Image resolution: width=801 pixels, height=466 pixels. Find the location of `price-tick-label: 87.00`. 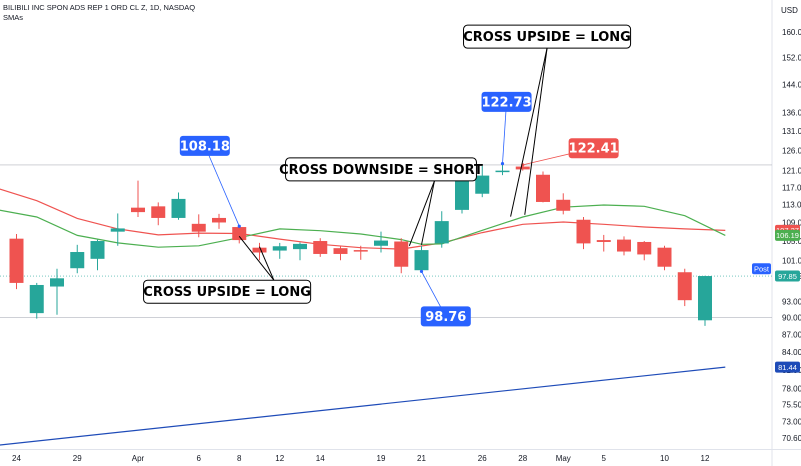

price-tick-label: 87.00 is located at coordinates (791, 334).